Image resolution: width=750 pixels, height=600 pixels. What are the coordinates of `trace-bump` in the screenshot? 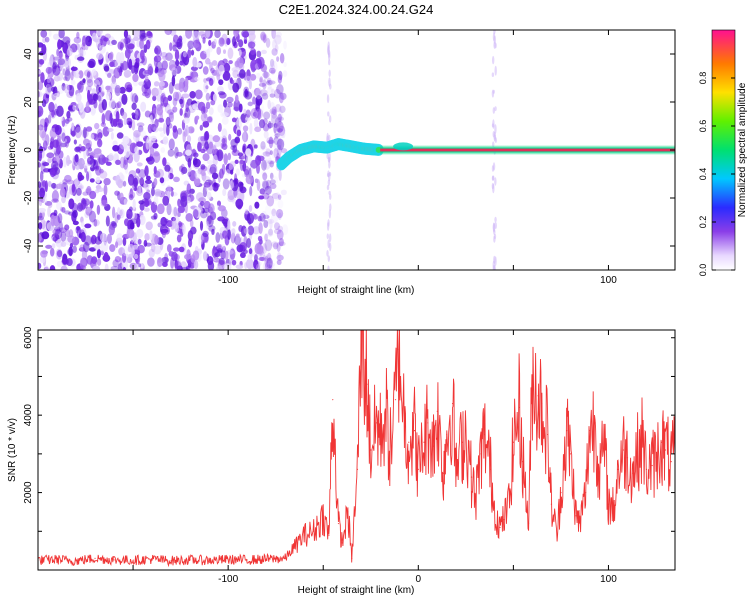 It's located at (403, 146).